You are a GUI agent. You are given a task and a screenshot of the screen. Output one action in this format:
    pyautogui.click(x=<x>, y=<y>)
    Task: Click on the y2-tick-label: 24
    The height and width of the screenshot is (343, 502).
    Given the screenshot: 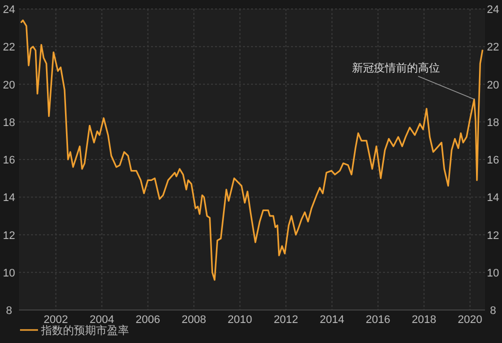 What is the action you would take?
    pyautogui.click(x=493, y=10)
    